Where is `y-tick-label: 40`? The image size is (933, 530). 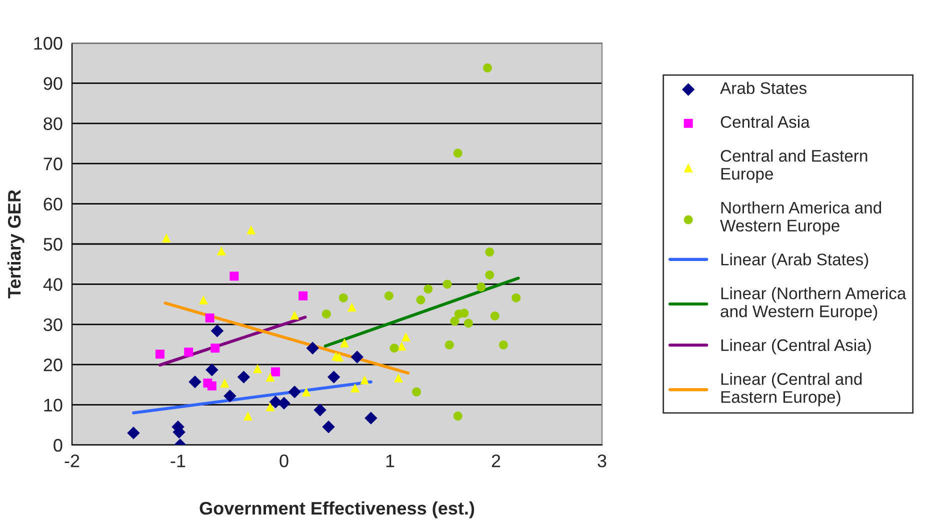 y-tick-label: 40 is located at coordinates (52, 284).